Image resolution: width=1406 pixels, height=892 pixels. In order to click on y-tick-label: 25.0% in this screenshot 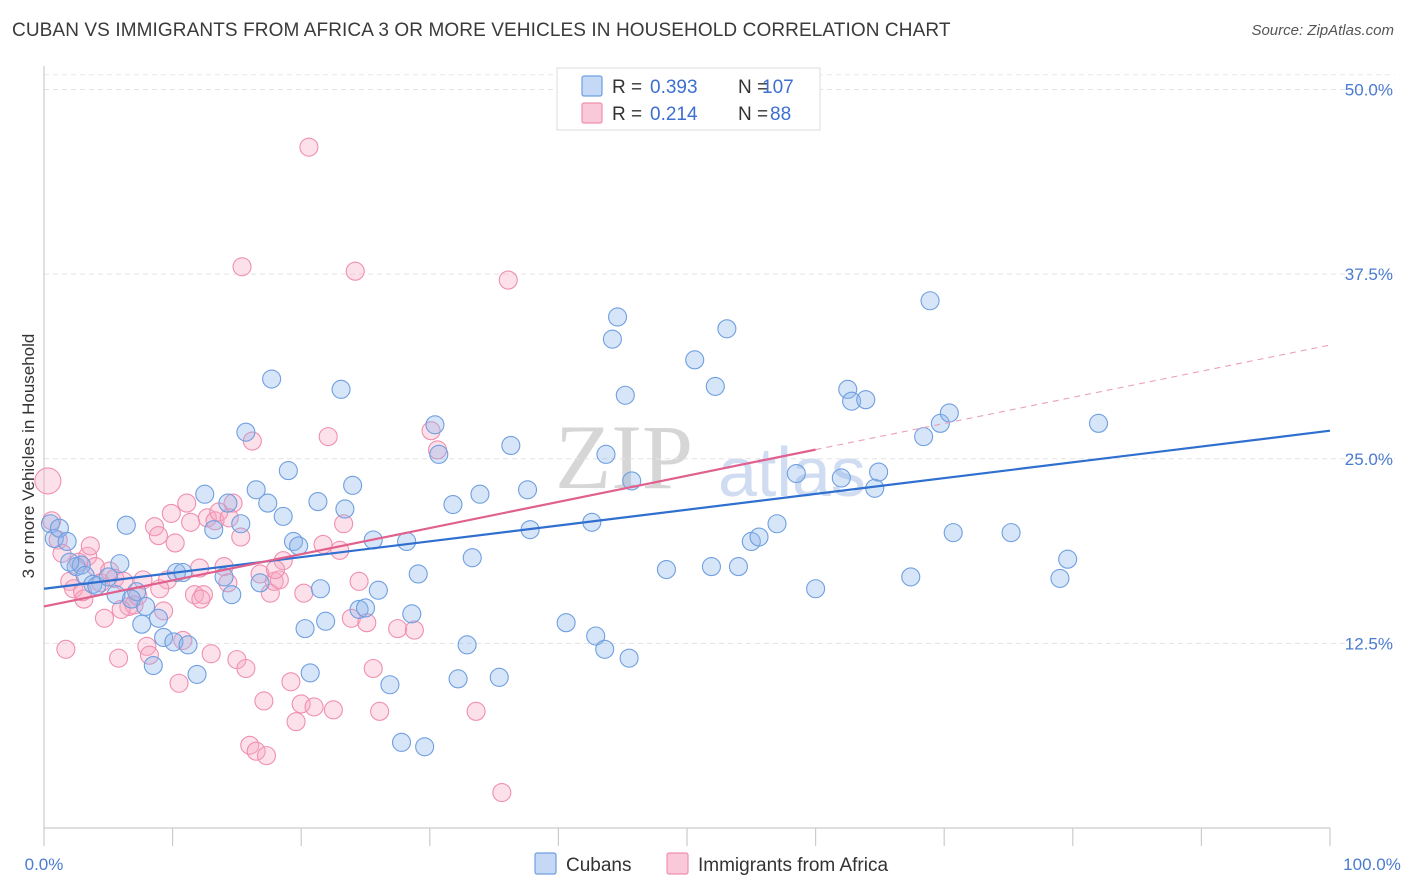, I will do `click(1369, 459)`.